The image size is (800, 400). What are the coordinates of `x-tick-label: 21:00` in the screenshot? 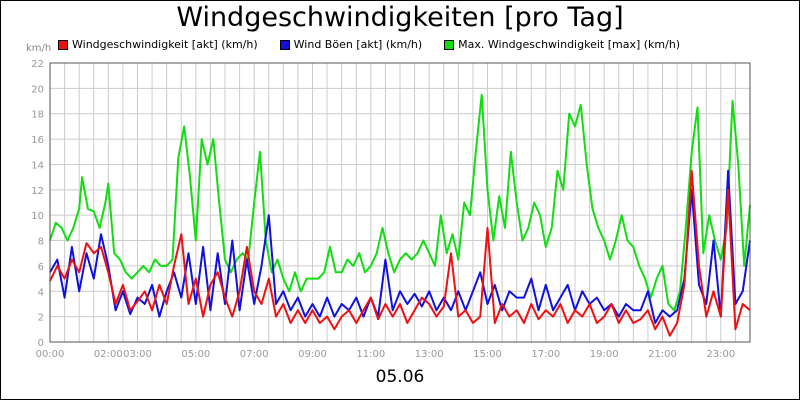 It's located at (662, 354).